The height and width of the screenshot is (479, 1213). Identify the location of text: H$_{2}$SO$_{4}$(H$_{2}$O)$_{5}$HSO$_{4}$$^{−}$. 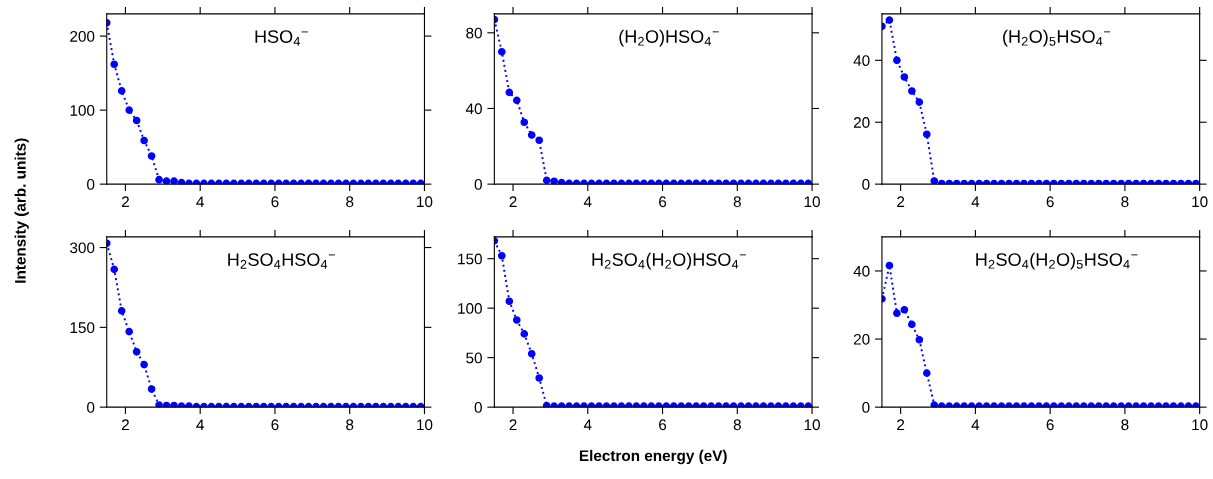
(1057, 261).